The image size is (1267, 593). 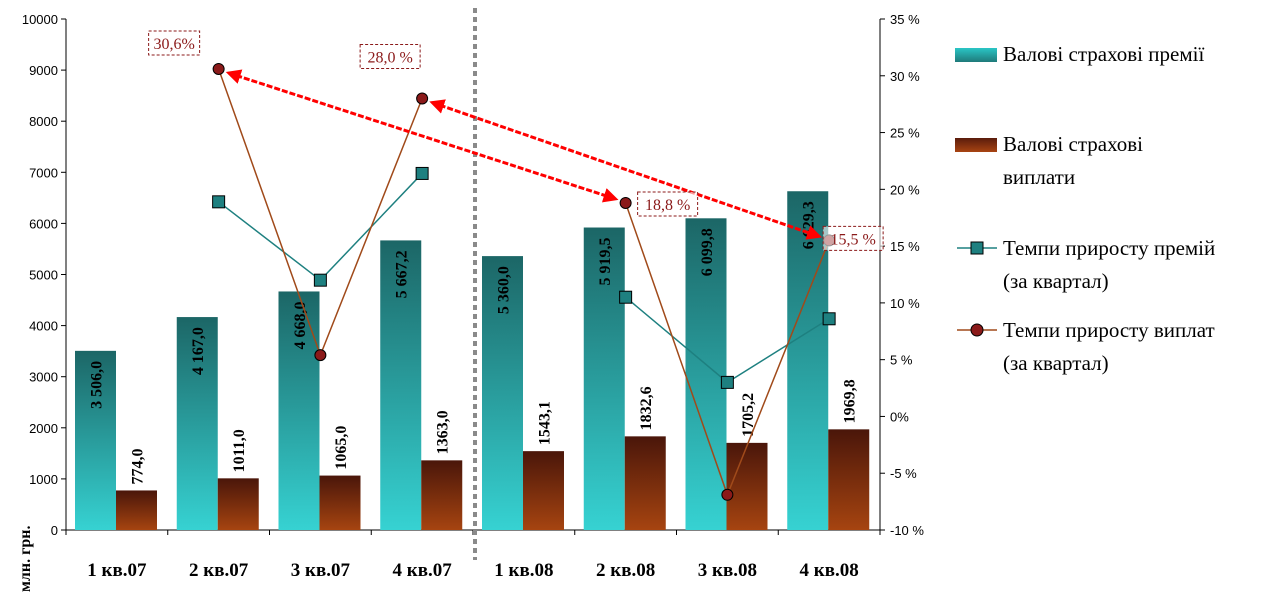 I want to click on bar-label-payments: 1543,1, so click(x=545, y=423).